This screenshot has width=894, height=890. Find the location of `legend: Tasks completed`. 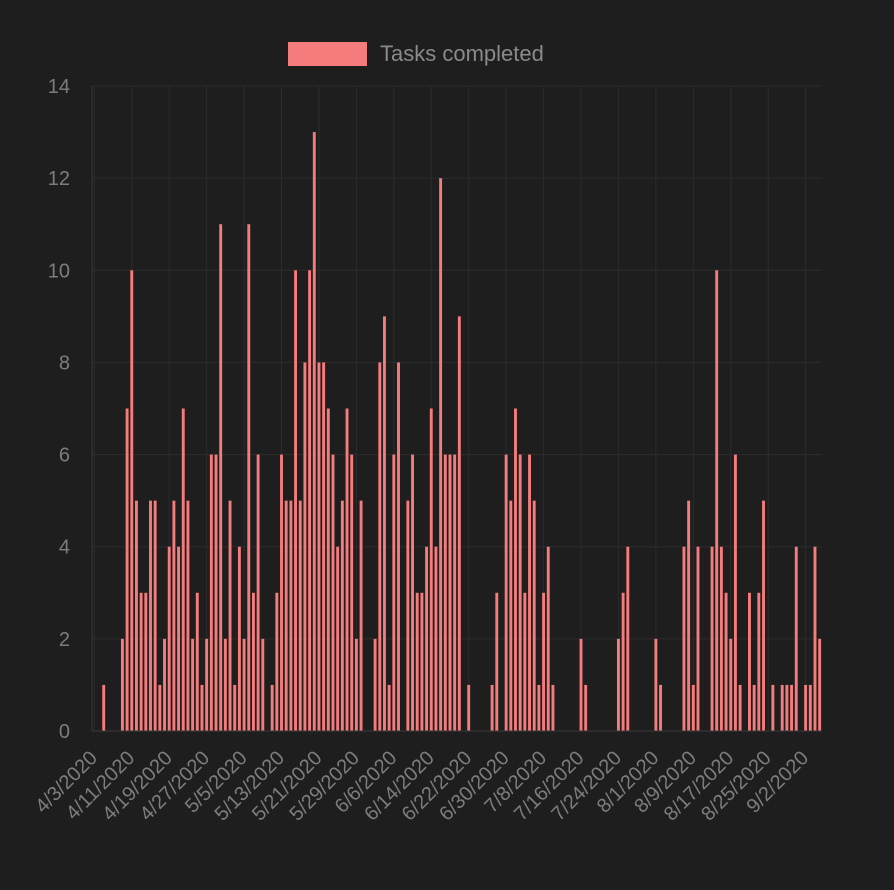

legend: Tasks completed is located at coordinates (416, 53).